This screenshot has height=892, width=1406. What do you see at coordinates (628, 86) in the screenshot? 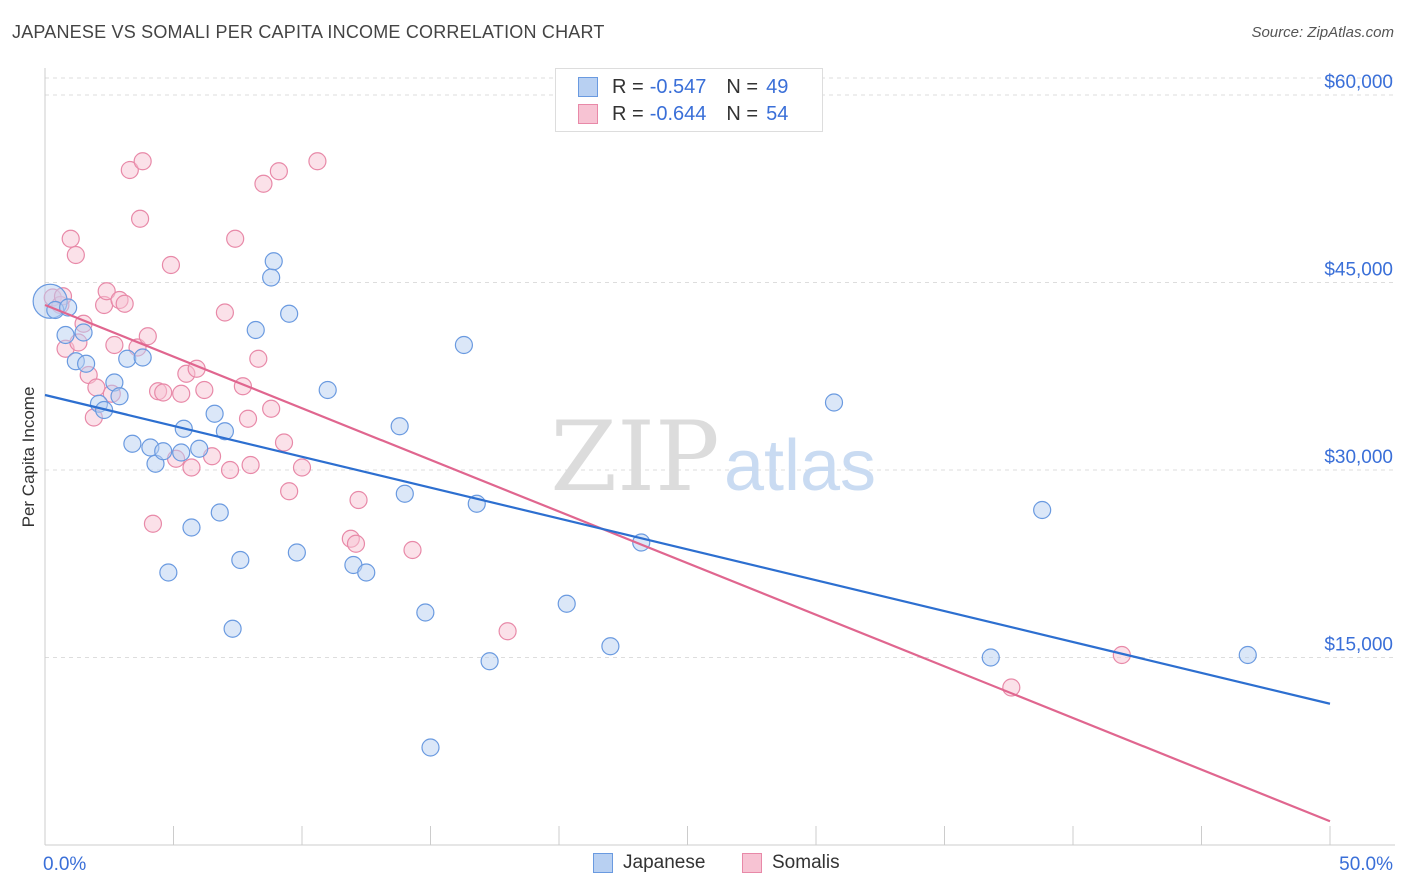
I see `japanese-r-label: R =` at bounding box center [628, 86].